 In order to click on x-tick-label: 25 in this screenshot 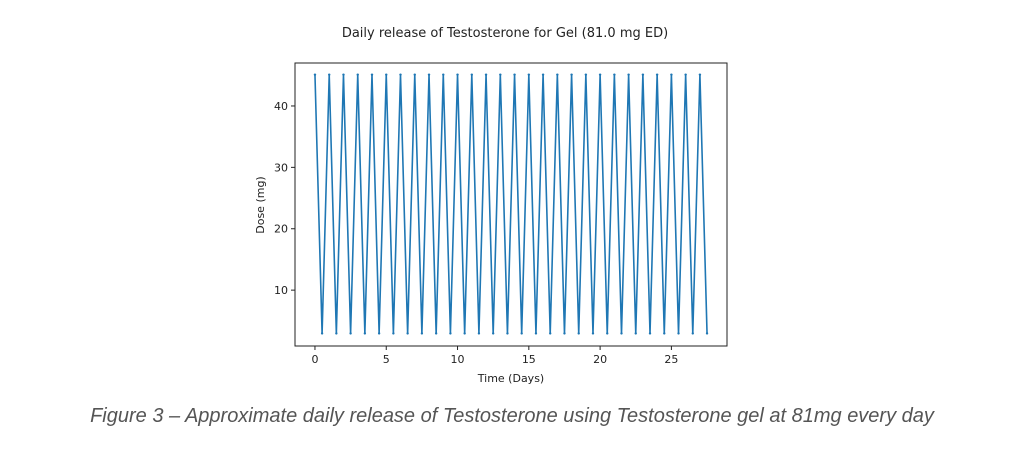, I will do `click(671, 359)`.